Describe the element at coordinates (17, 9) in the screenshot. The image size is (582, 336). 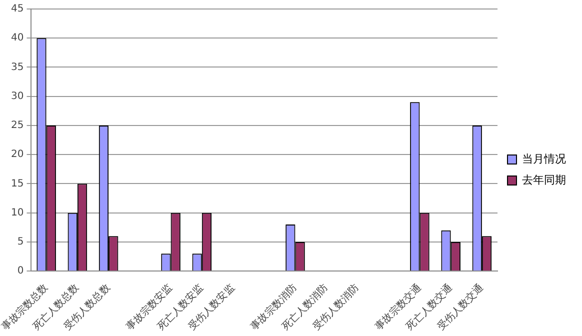
I see `y-tick-label: 45` at that location.